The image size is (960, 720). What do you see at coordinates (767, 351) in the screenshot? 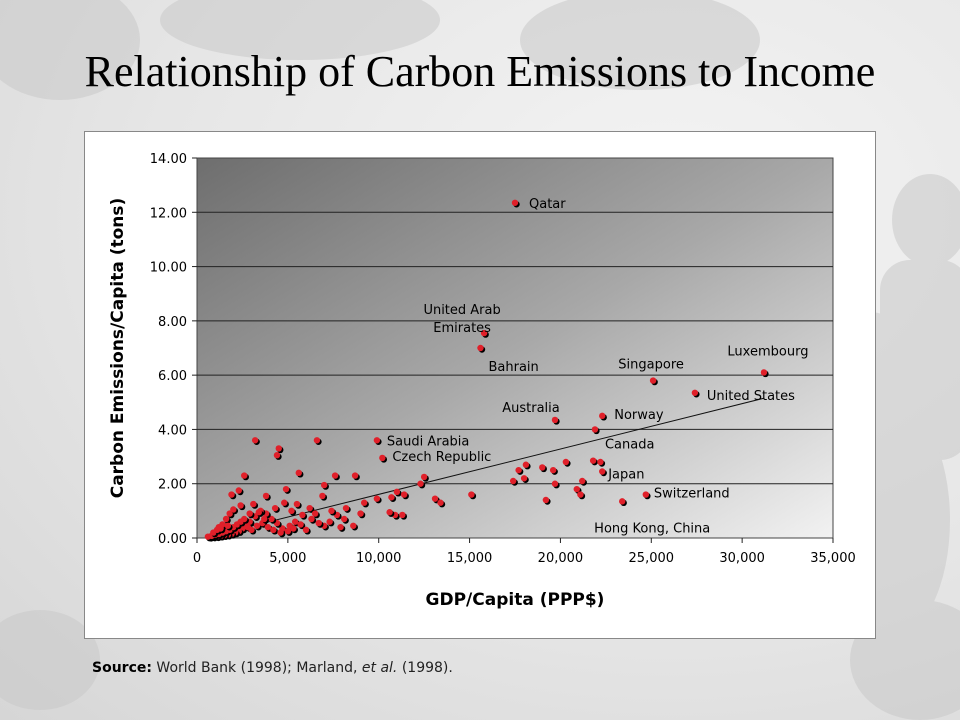
I see `point-label: Luxembourg` at bounding box center [767, 351].